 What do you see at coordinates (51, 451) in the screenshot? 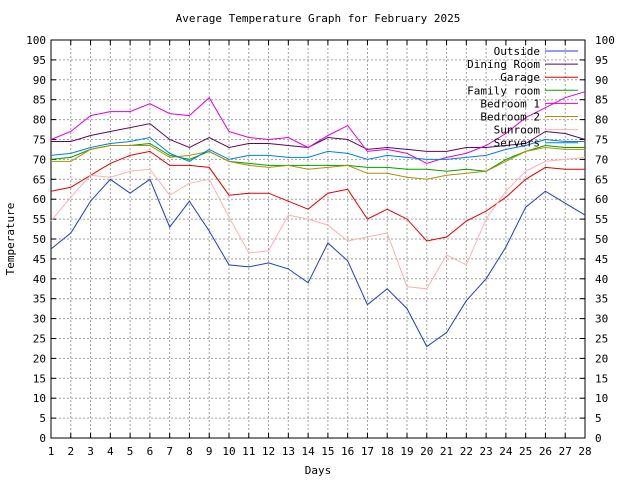
I see `x-tick-label: 1` at bounding box center [51, 451].